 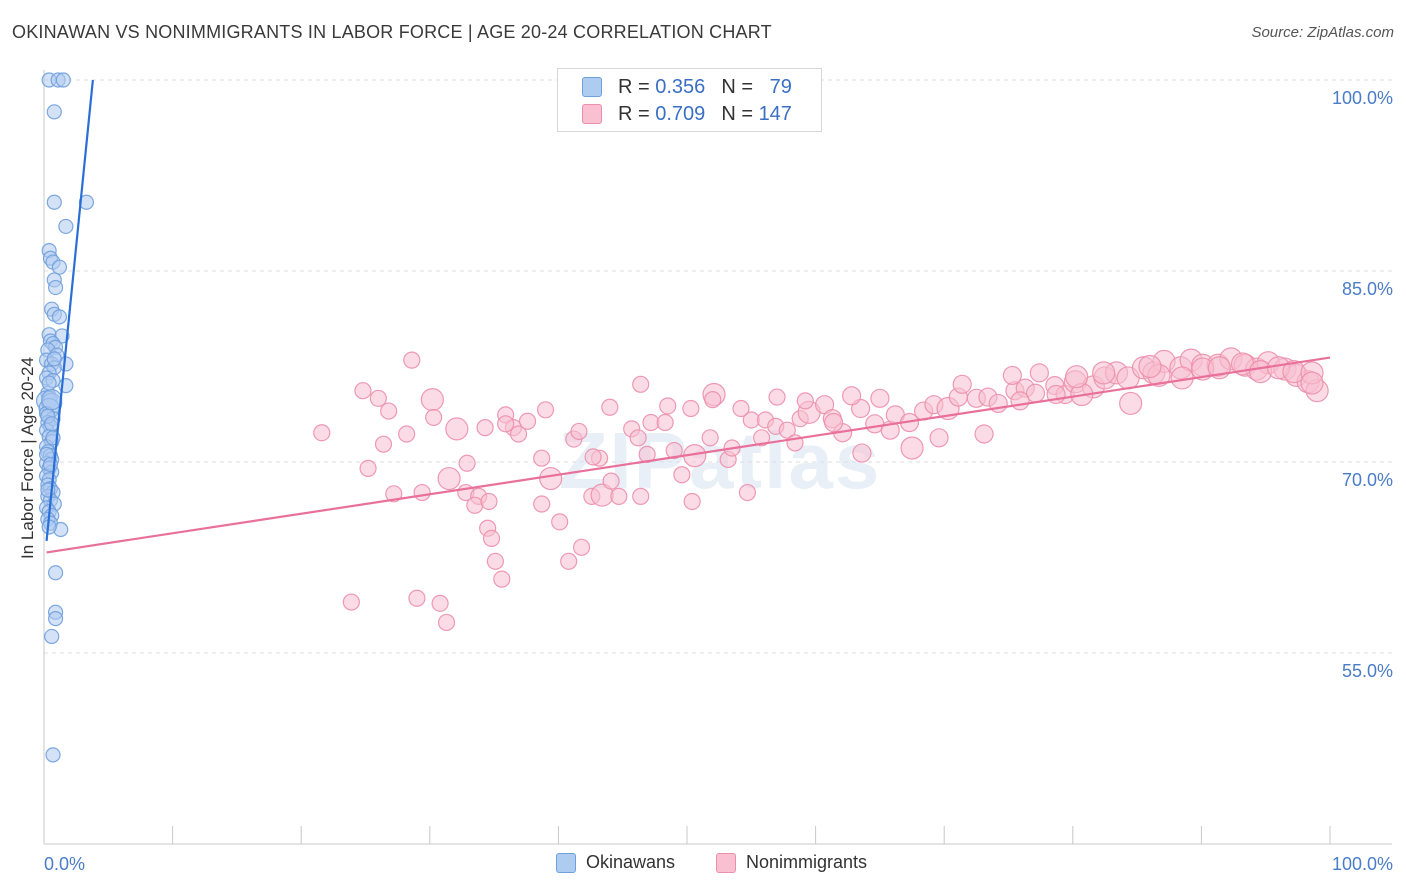 What do you see at coordinates (69, 310) in the screenshot?
I see `okinawans-trend-line` at bounding box center [69, 310].